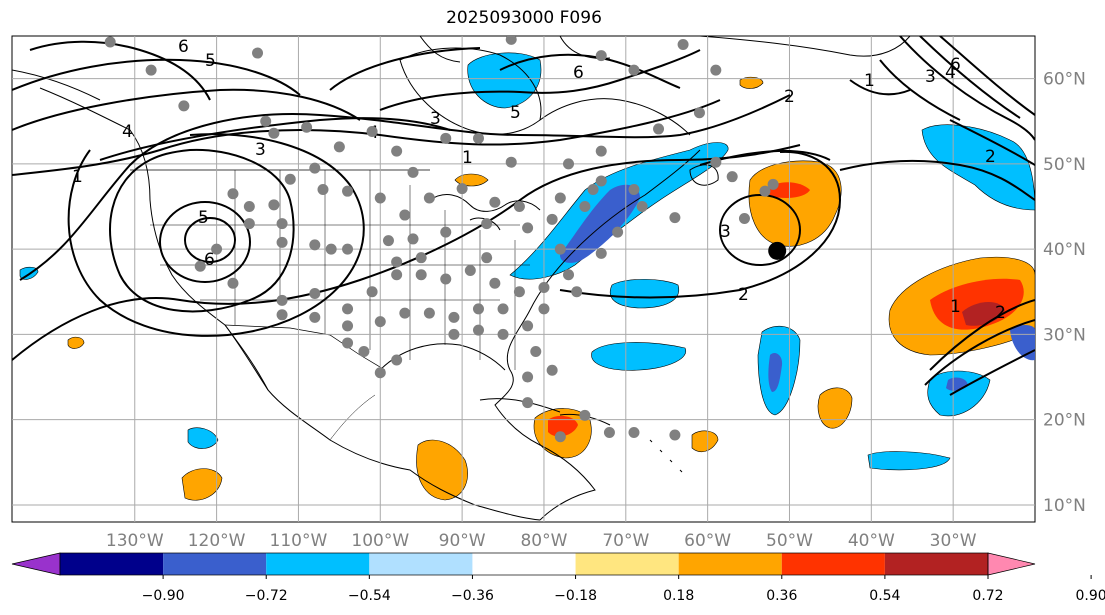 This screenshot has width=1105, height=615. Describe the element at coordinates (202, 484) in the screenshot. I see `shade-orange-pac1` at that location.